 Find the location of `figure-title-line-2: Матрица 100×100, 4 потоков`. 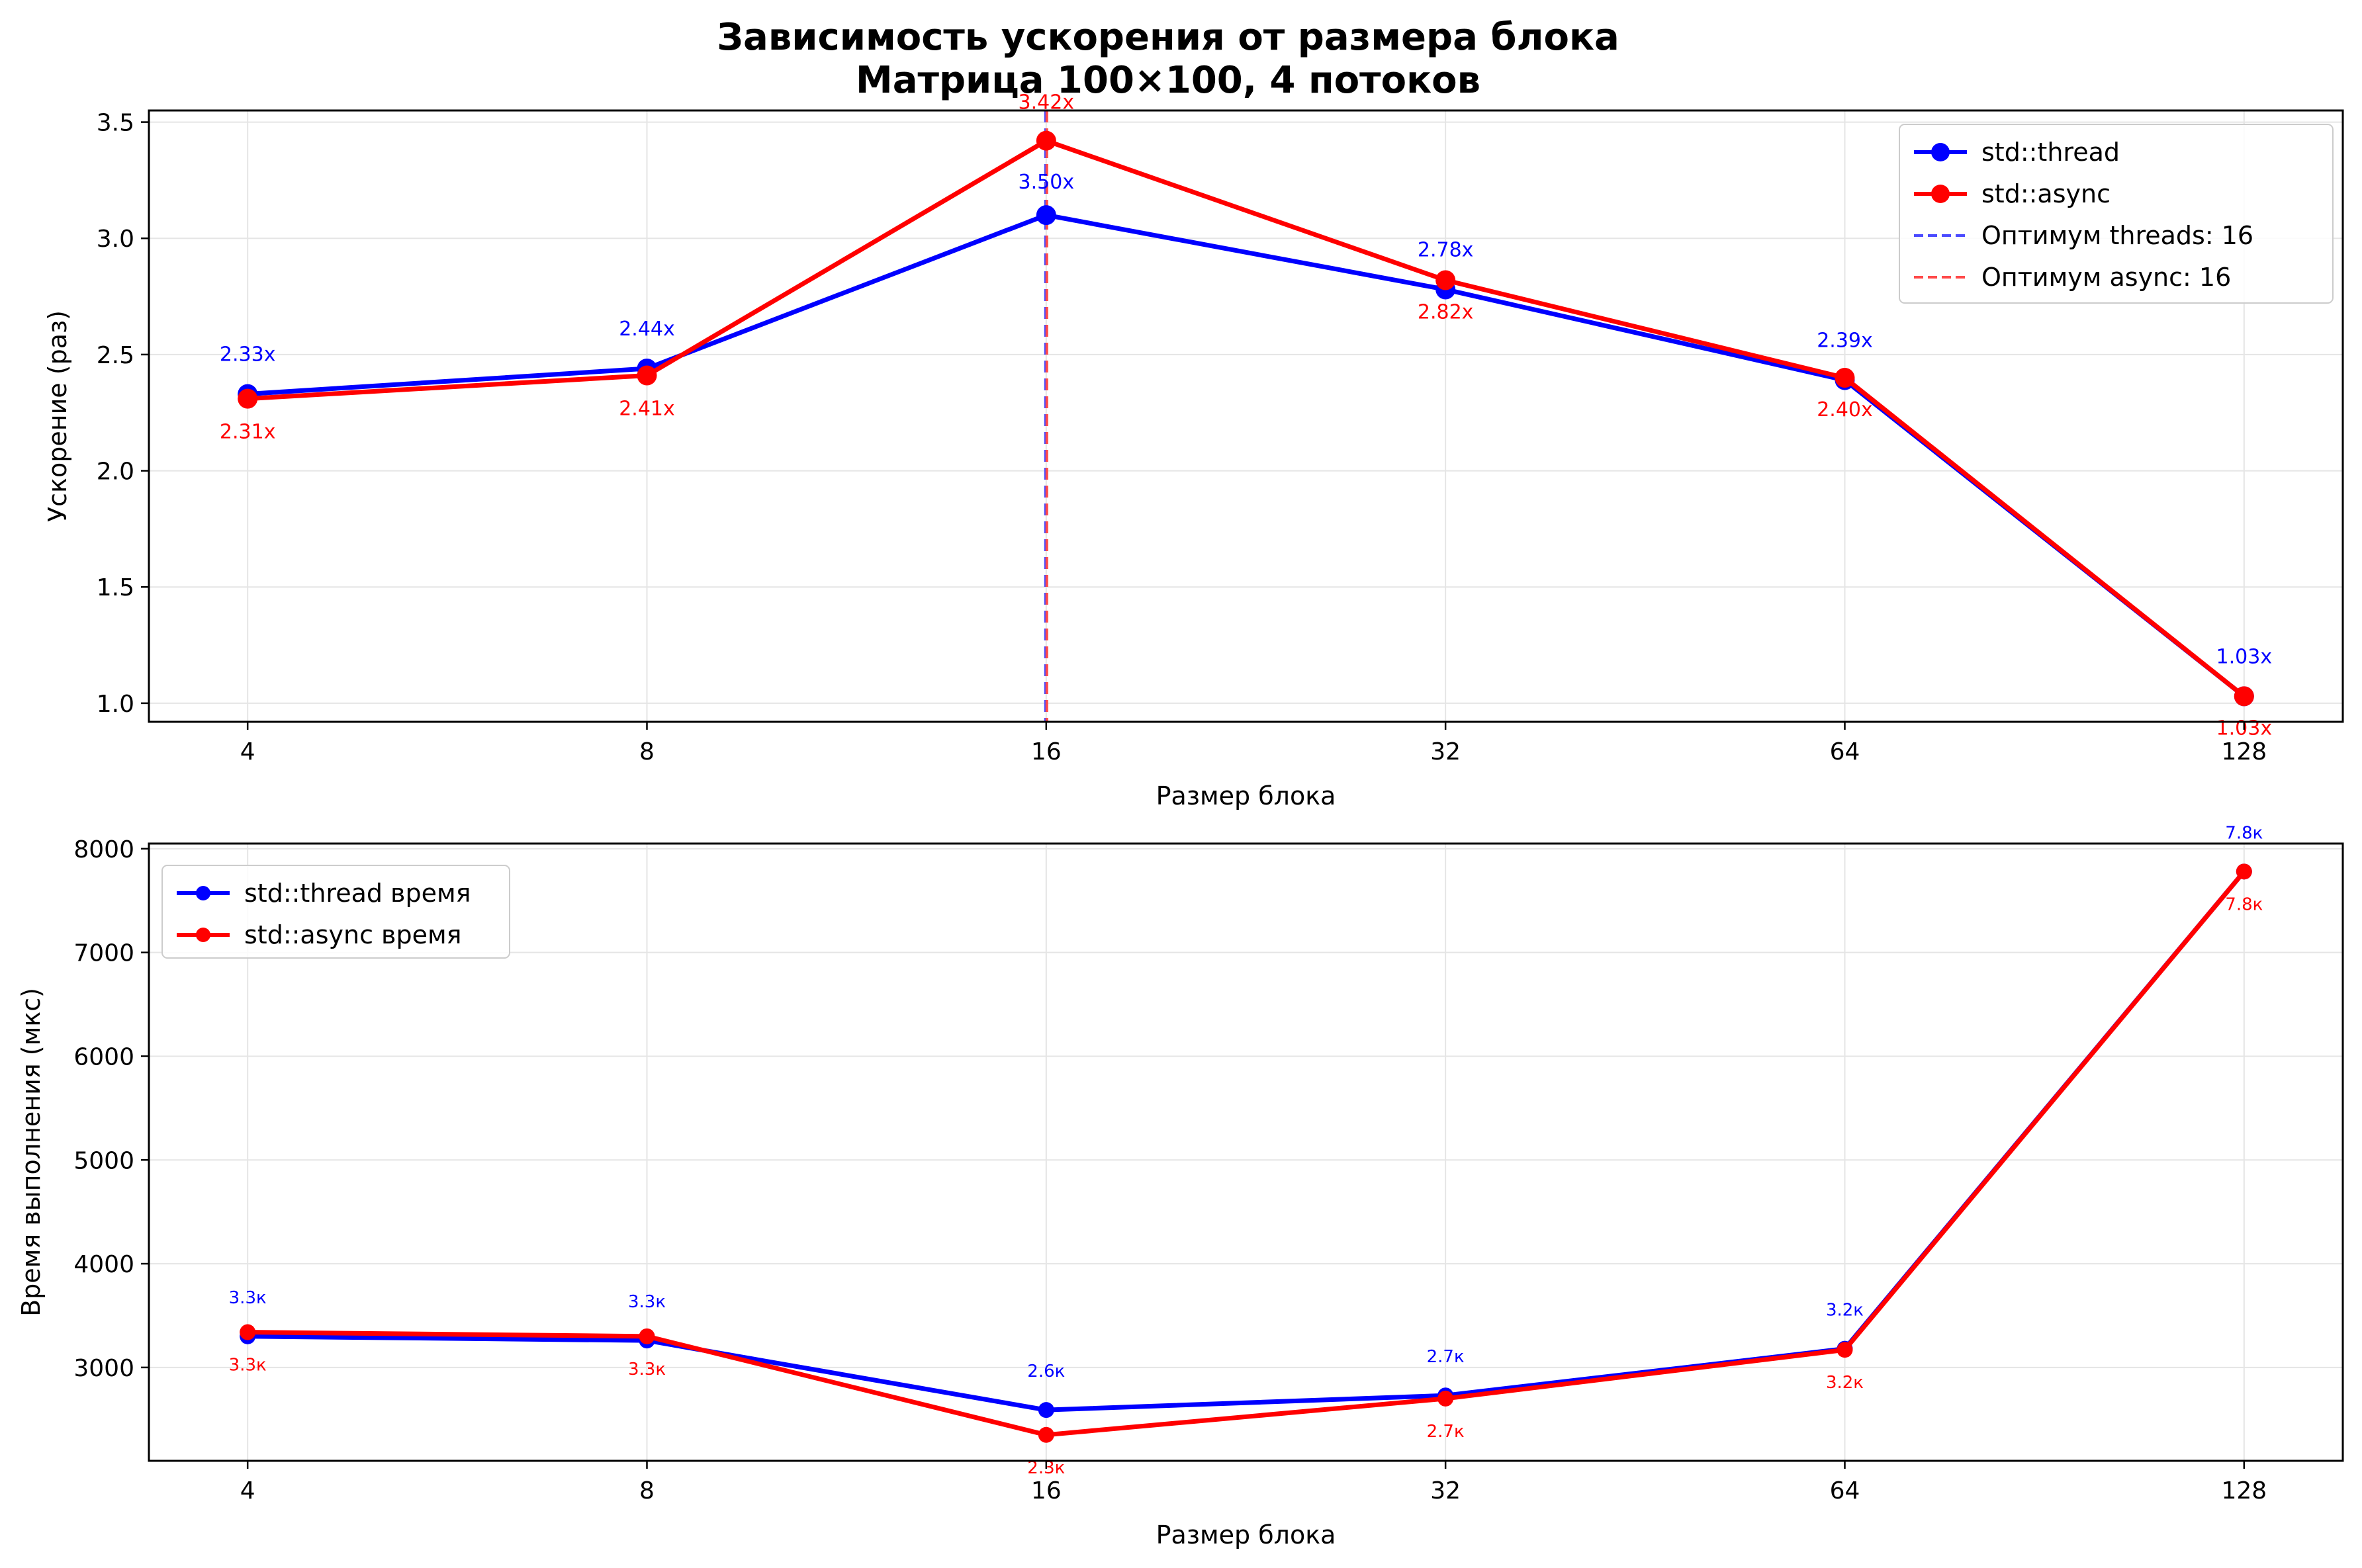

figure-title-line-2: Матрица 100×100, 4 потоков is located at coordinates (1168, 81).